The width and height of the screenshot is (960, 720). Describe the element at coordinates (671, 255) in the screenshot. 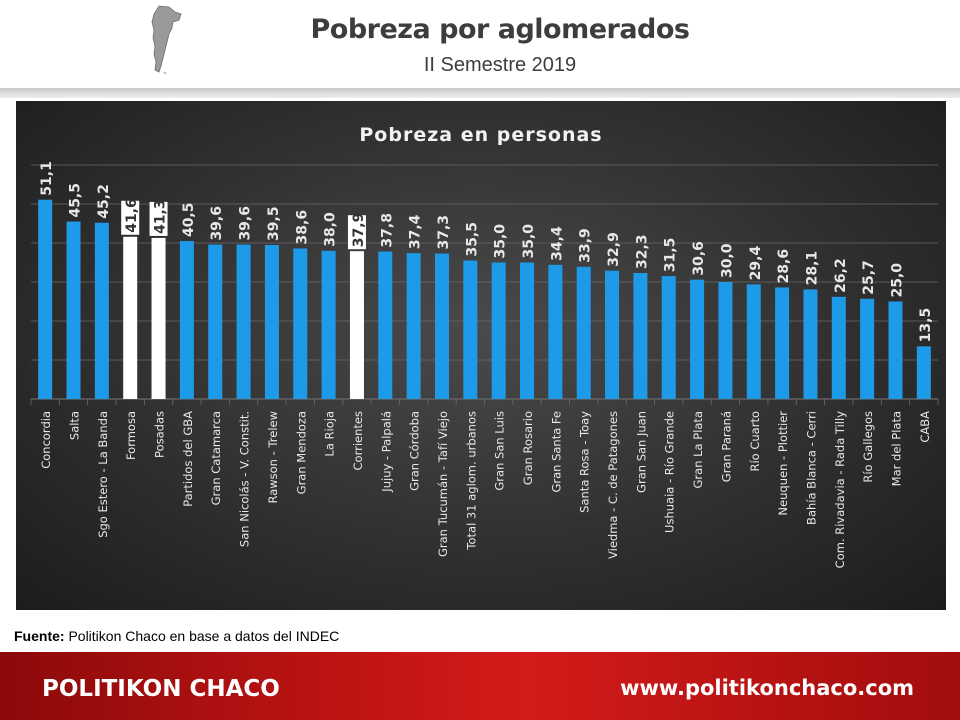

I see `value-label: 31,5` at that location.